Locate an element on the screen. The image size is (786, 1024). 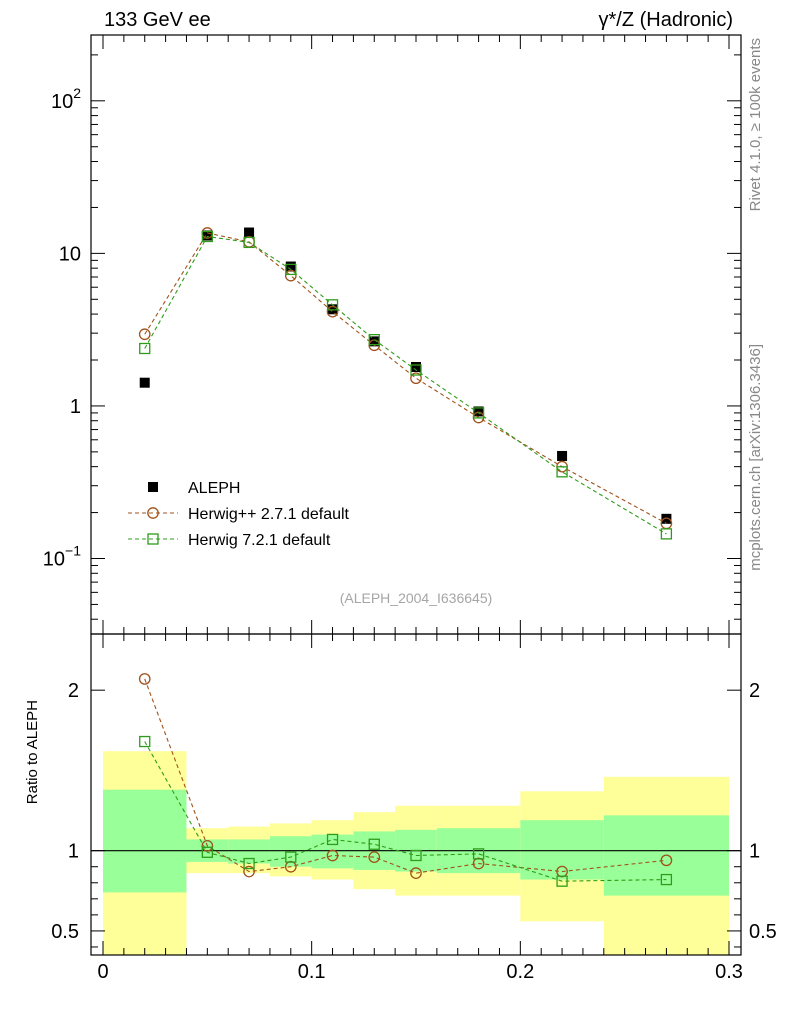
energy-title: 133 GeV ee is located at coordinates (157, 20).